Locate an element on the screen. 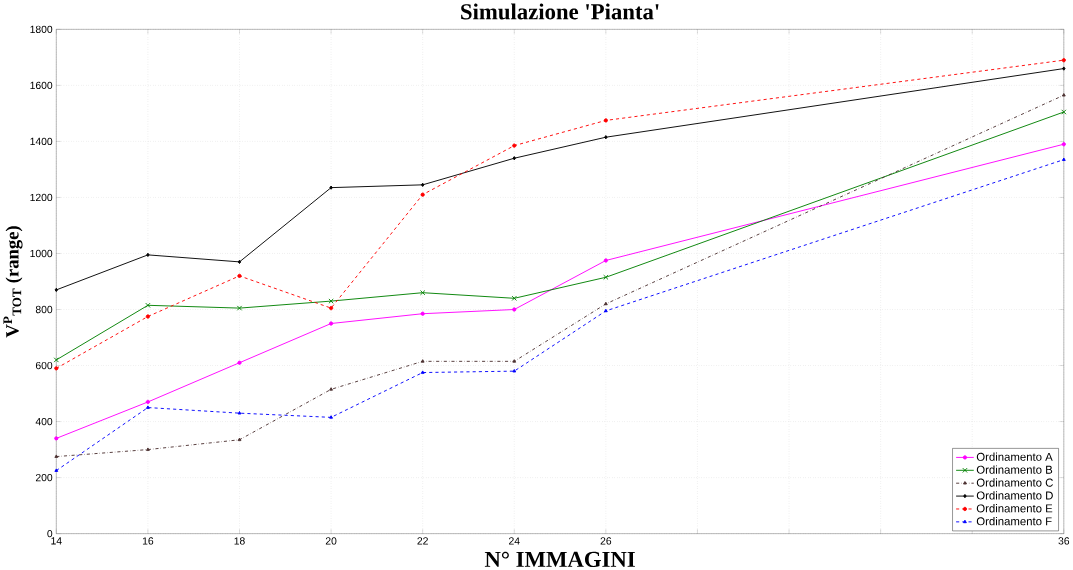 The width and height of the screenshot is (1073, 570). y-tick-label: 400 is located at coordinates (44, 421).